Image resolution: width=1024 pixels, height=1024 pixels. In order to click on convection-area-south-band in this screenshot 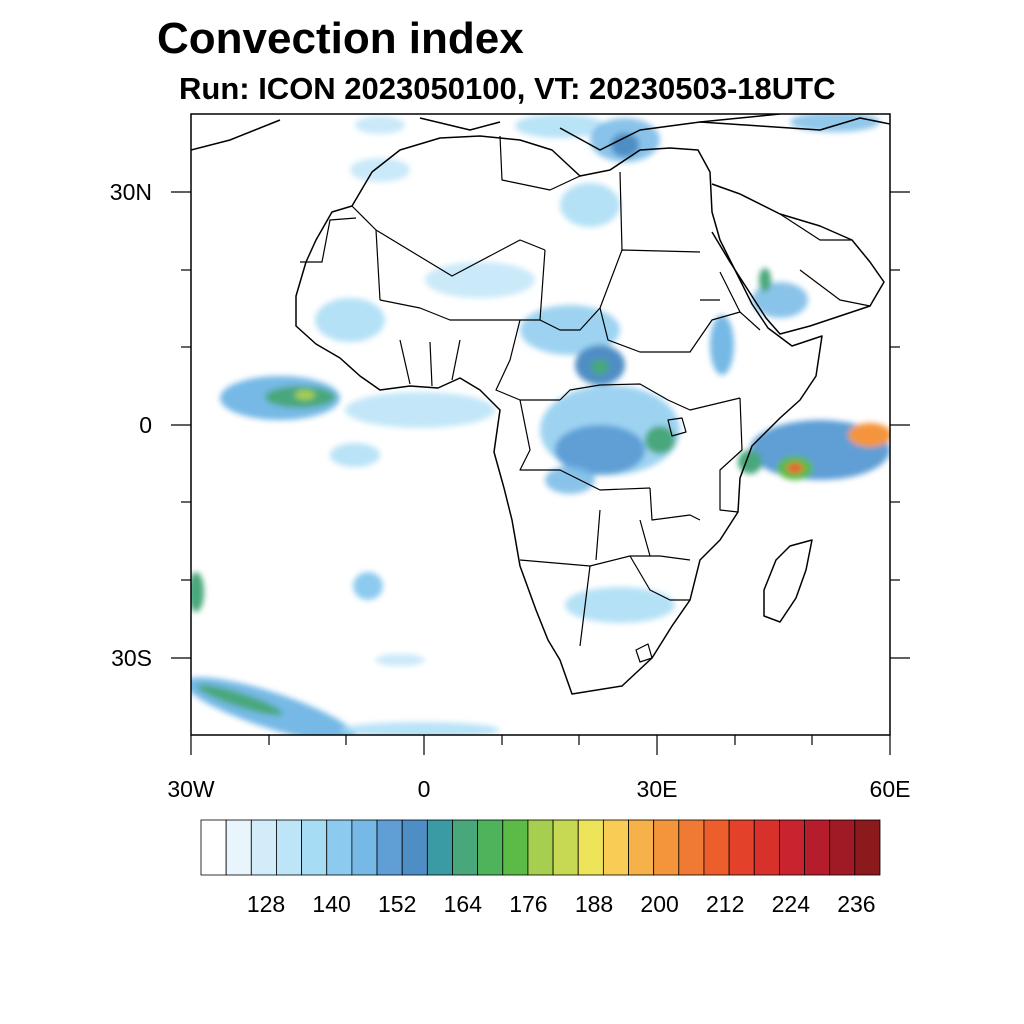, I will do `click(400, 660)`.